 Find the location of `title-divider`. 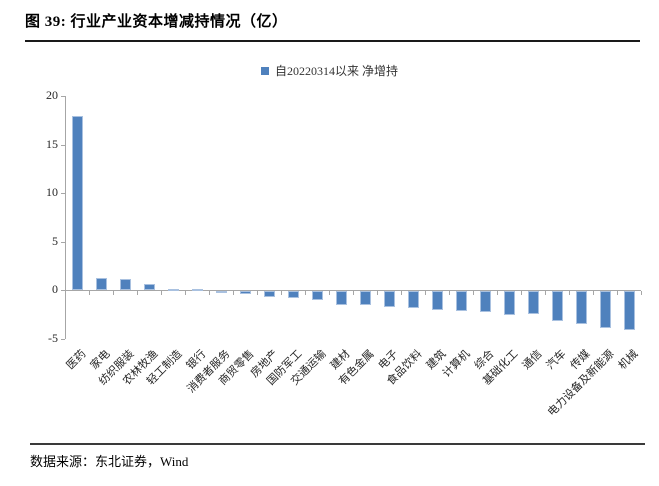

title-divider is located at coordinates (332, 41).